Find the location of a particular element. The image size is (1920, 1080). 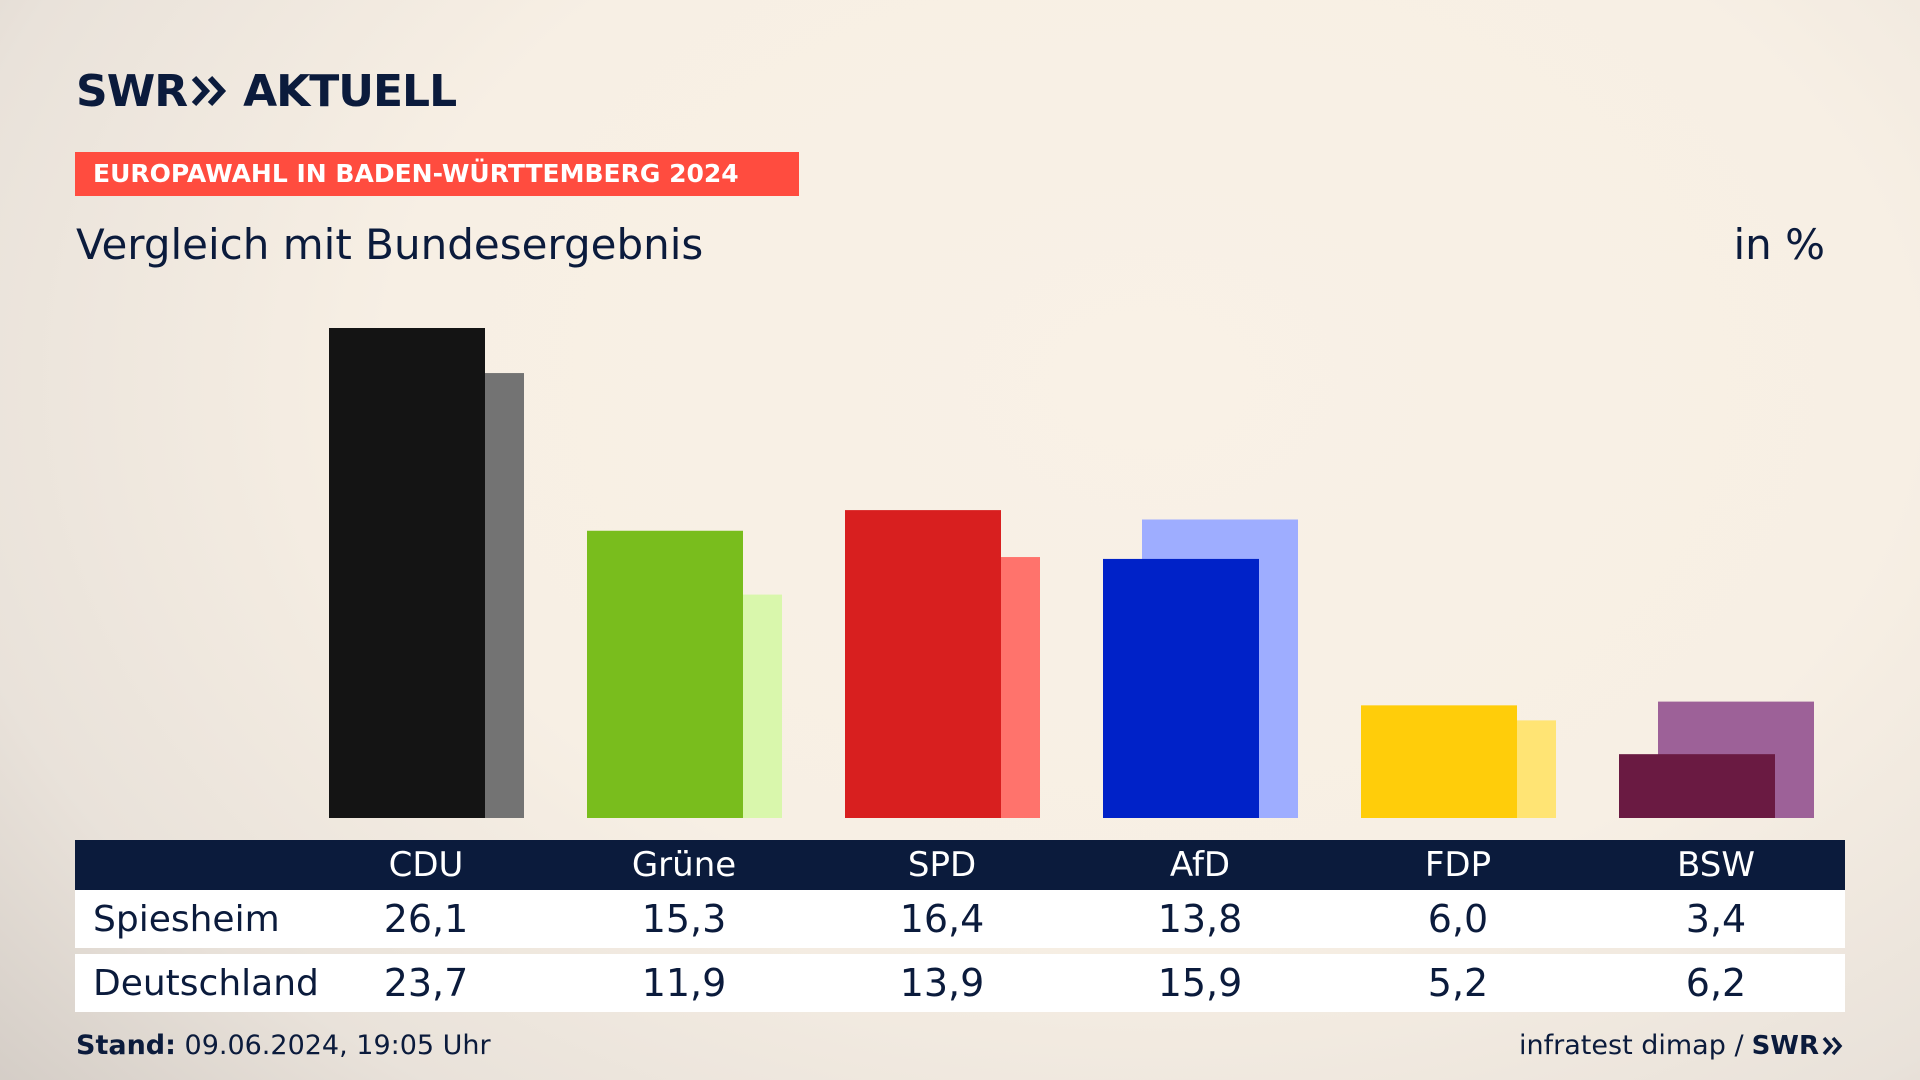

row-label-spiesheim: Spiesheim is located at coordinates (186, 919).